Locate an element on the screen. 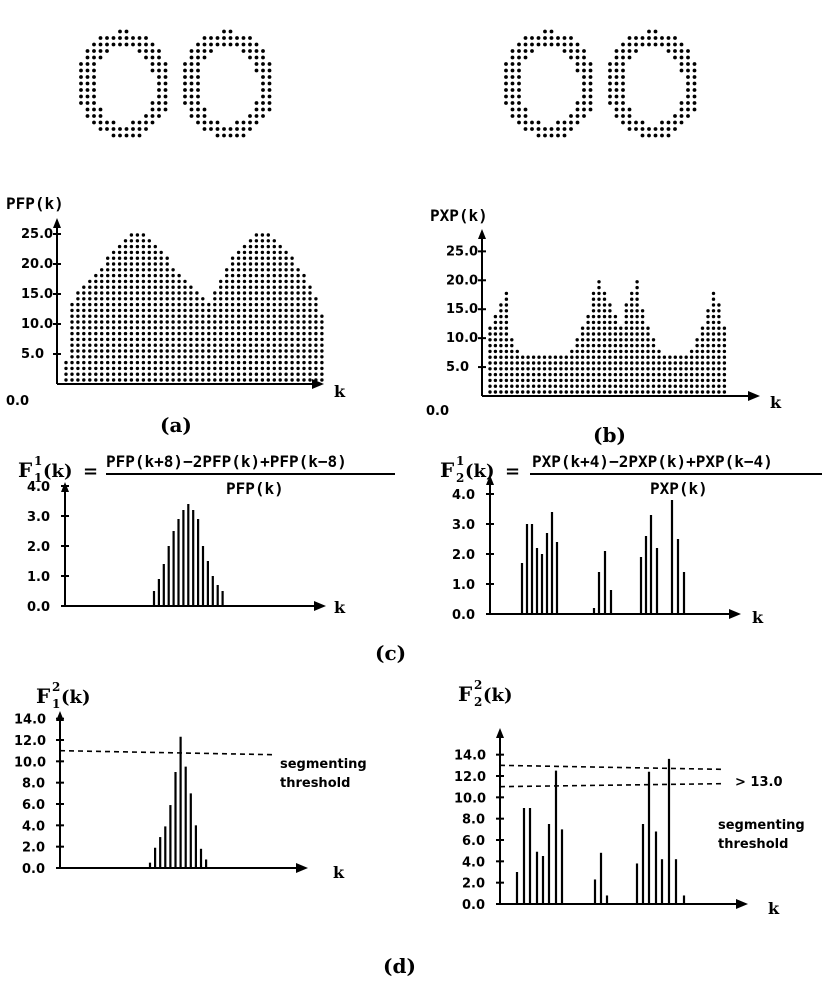 Image resolution: width=829 pixels, height=986 pixels. caption-b: (b) is located at coordinates (609, 435).